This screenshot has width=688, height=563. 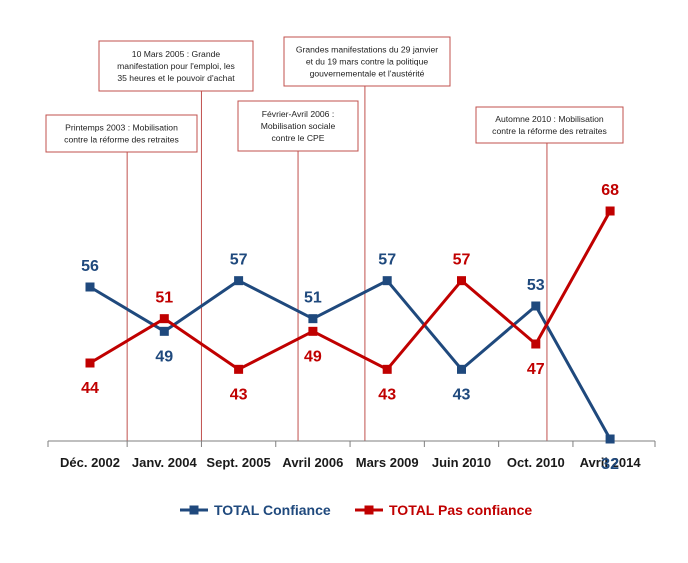 I want to click on annotation-text-2-0: Février-Avril 2006 :, so click(x=298, y=114).